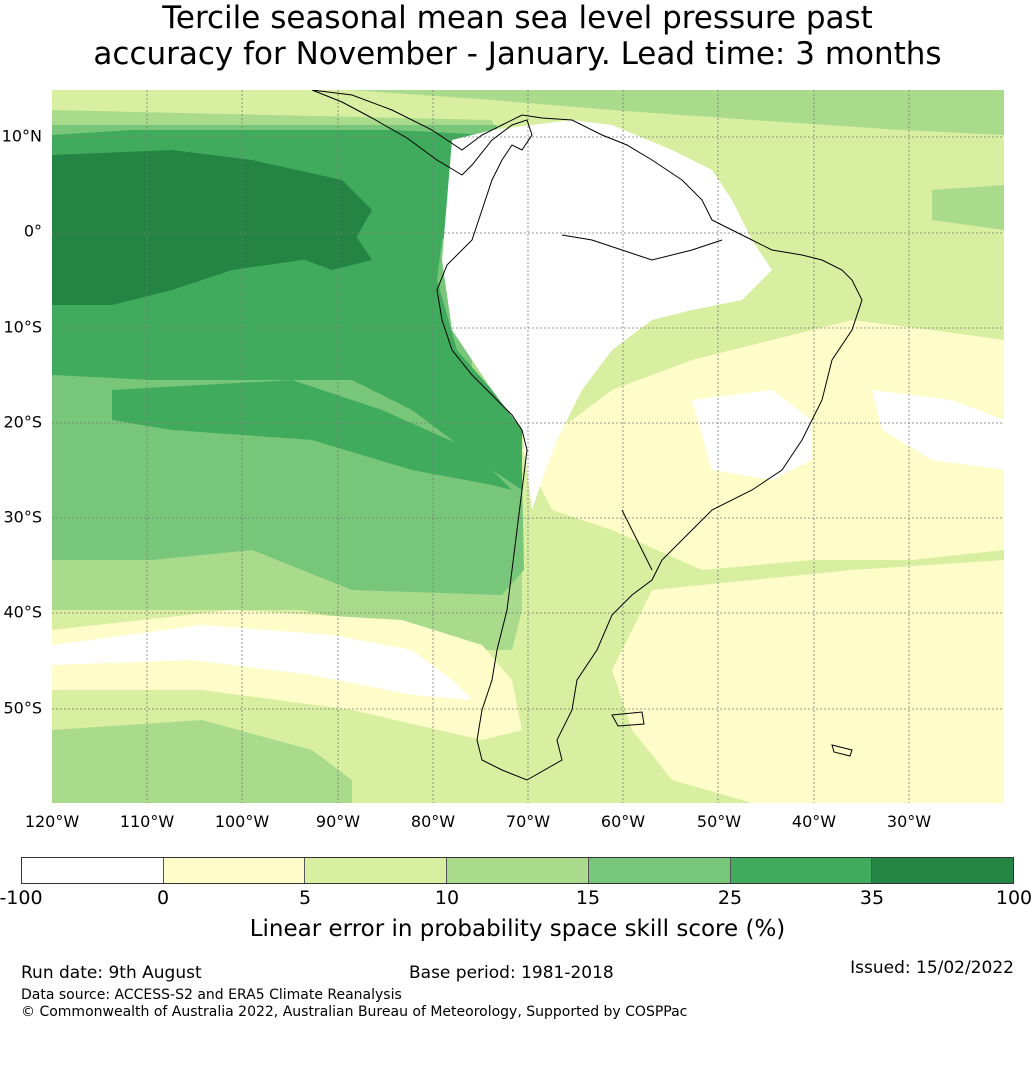  Describe the element at coordinates (147, 821) in the screenshot. I see `lon-label-110w: 110°W` at that location.